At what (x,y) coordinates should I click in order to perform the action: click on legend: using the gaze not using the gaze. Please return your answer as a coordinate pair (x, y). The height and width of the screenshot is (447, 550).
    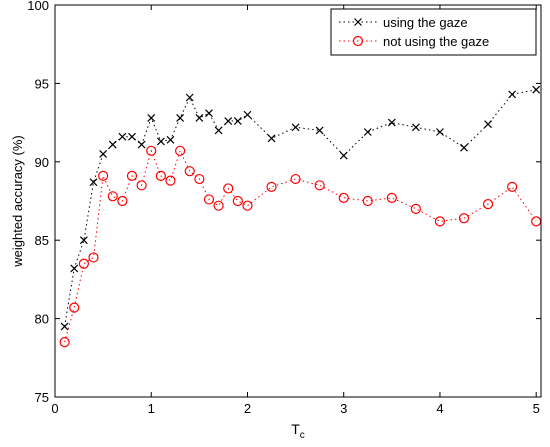
    Looking at the image, I should click on (433, 32).